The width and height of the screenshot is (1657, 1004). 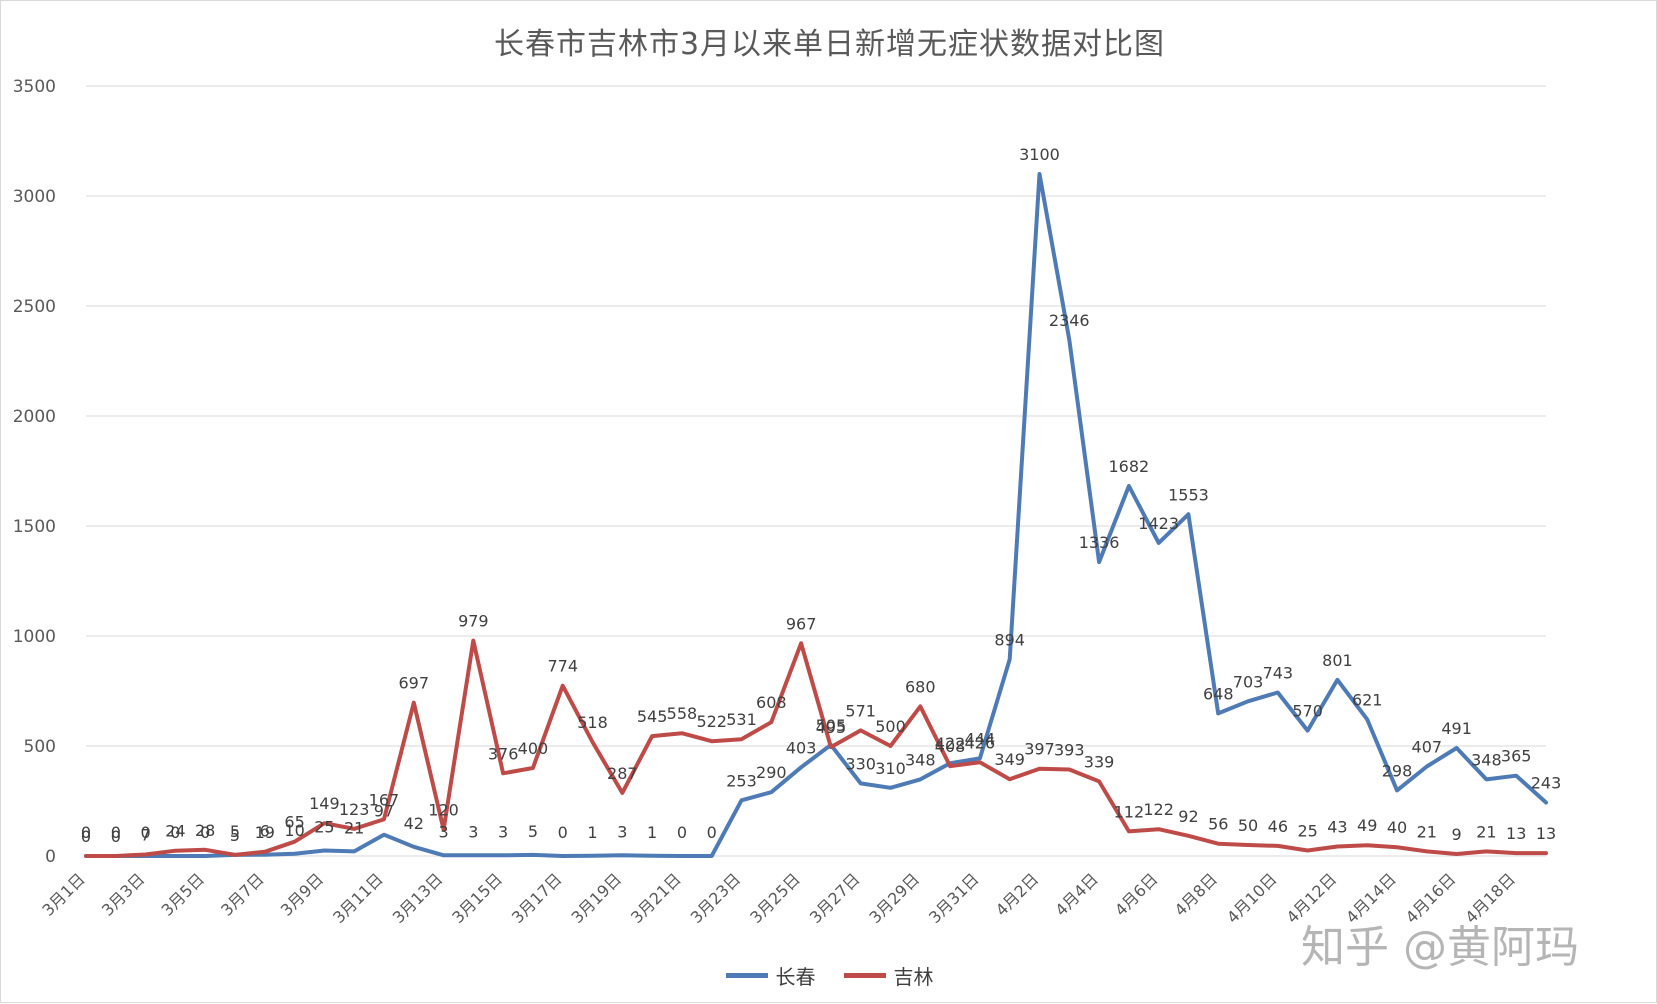 I want to click on data-label: 167, so click(x=384, y=799).